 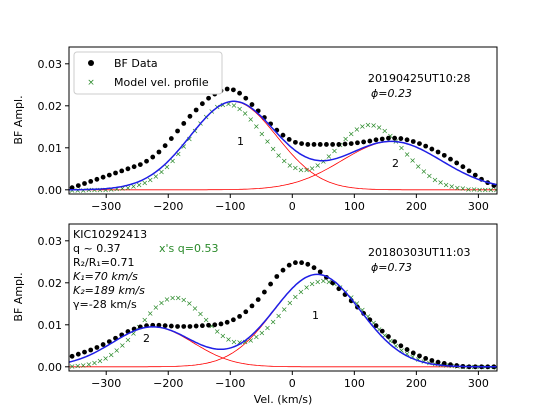 What do you see at coordinates (50, 241) in the screenshot?
I see `y-tick-label: 0.03` at bounding box center [50, 241].